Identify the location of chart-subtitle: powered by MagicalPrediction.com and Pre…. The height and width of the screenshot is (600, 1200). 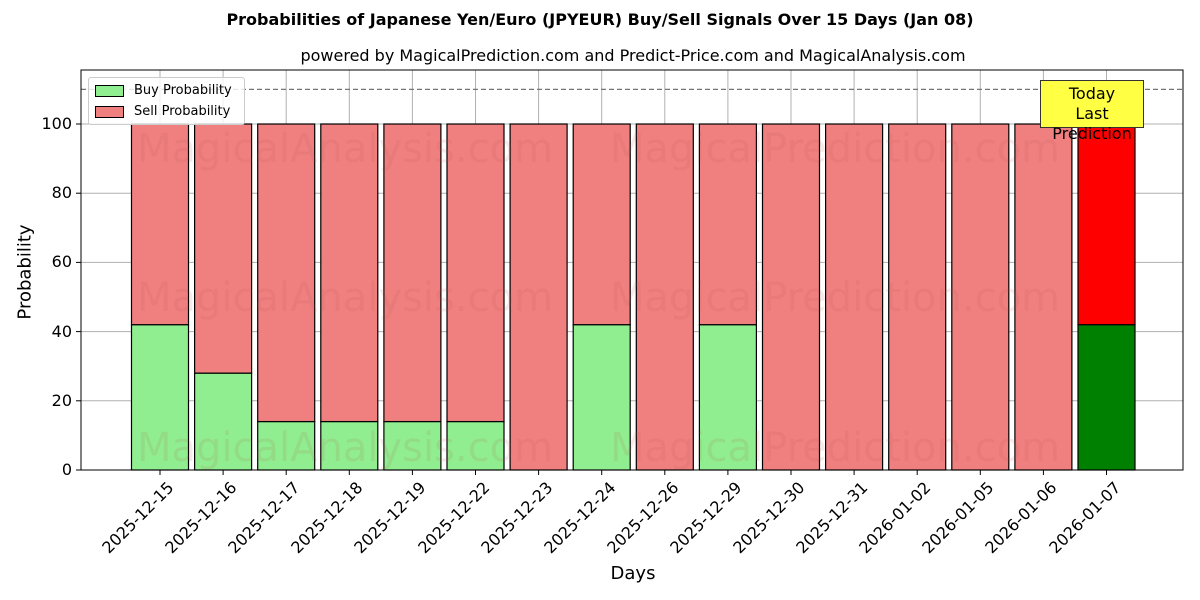
(633, 55).